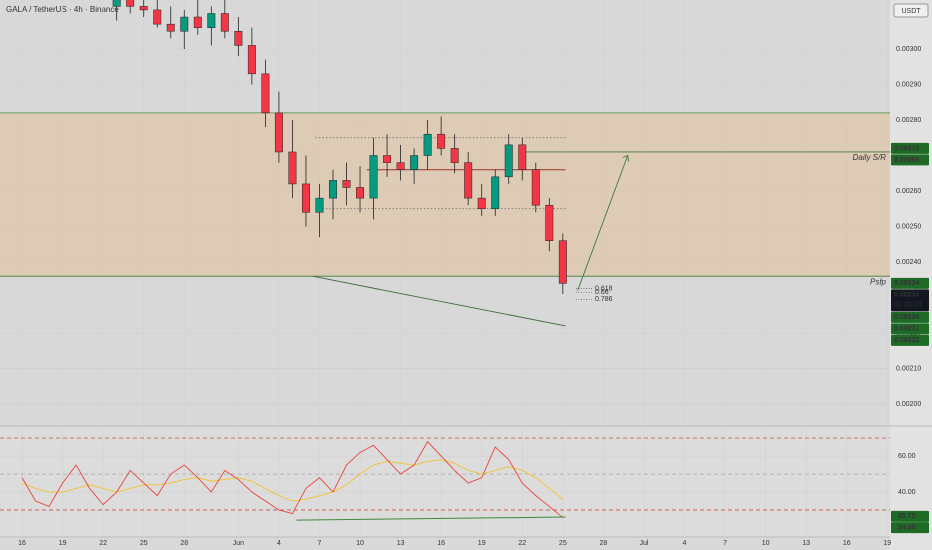 The image size is (932, 550). What do you see at coordinates (604, 289) in the screenshot?
I see `fib-label: 0.618` at bounding box center [604, 289].